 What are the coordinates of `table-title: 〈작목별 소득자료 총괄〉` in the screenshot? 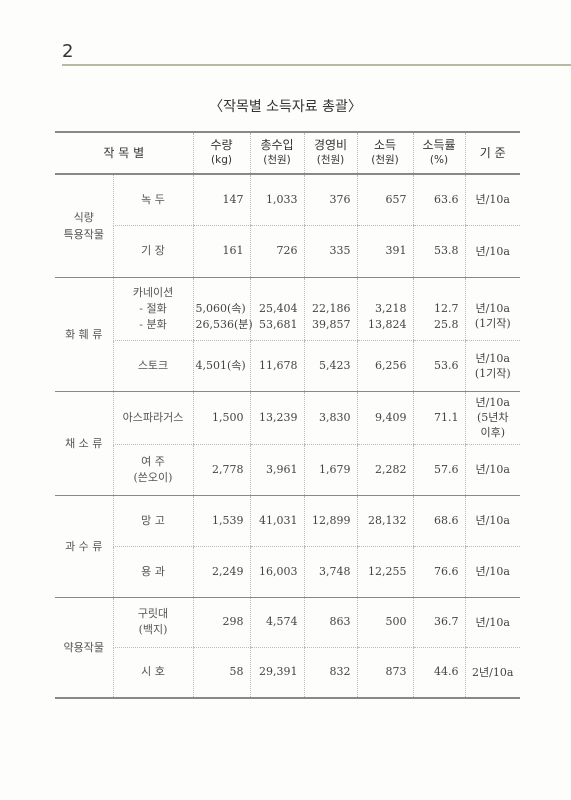 It's located at (285, 107).